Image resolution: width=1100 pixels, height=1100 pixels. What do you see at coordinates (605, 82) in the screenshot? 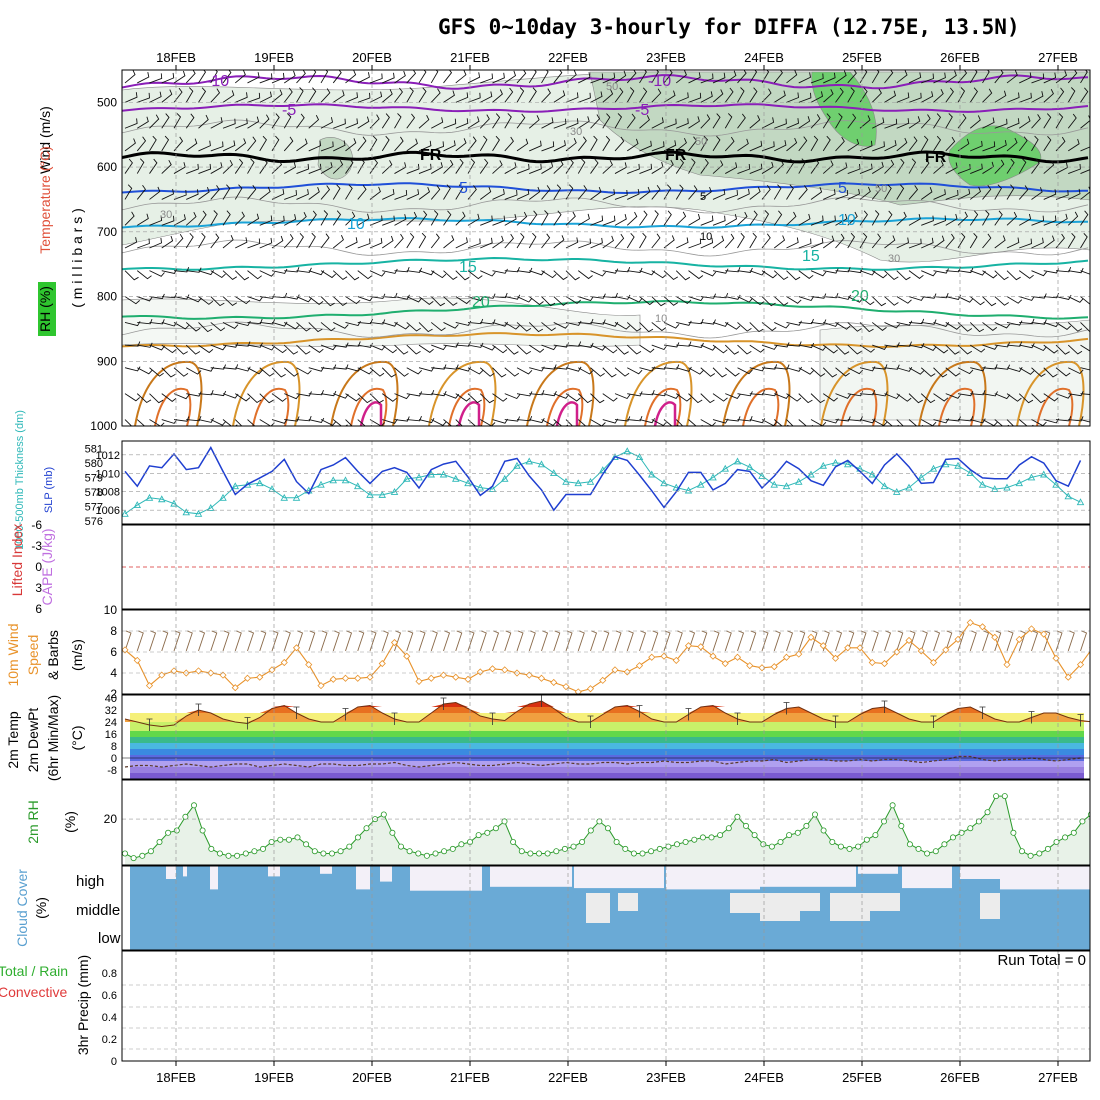
I see `contour-minus10` at bounding box center [605, 82].